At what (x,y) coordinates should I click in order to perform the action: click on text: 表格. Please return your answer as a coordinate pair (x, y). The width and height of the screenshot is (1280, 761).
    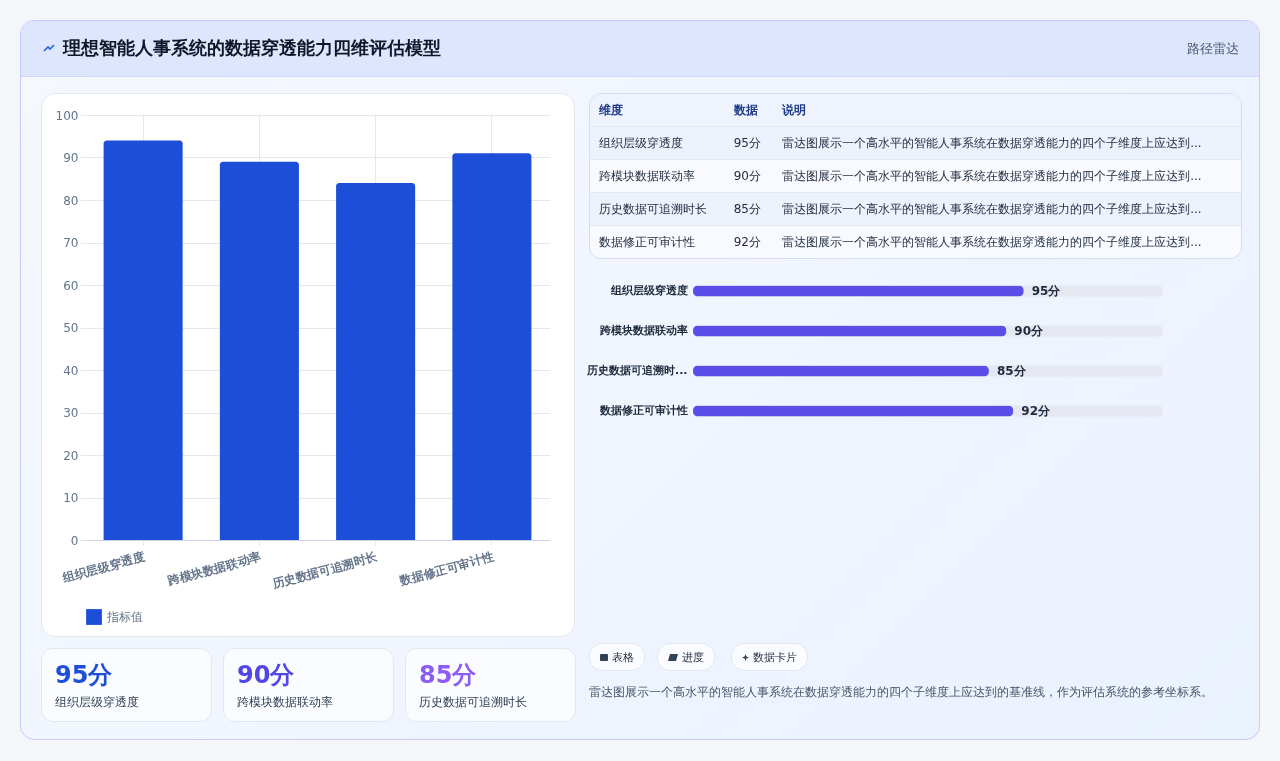
    Looking at the image, I should click on (623, 657).